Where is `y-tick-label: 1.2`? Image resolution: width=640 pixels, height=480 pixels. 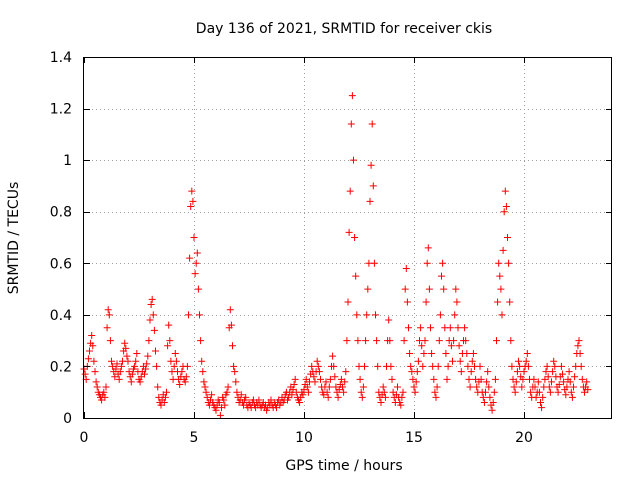 y-tick-label: 1.2 is located at coordinates (61, 110).